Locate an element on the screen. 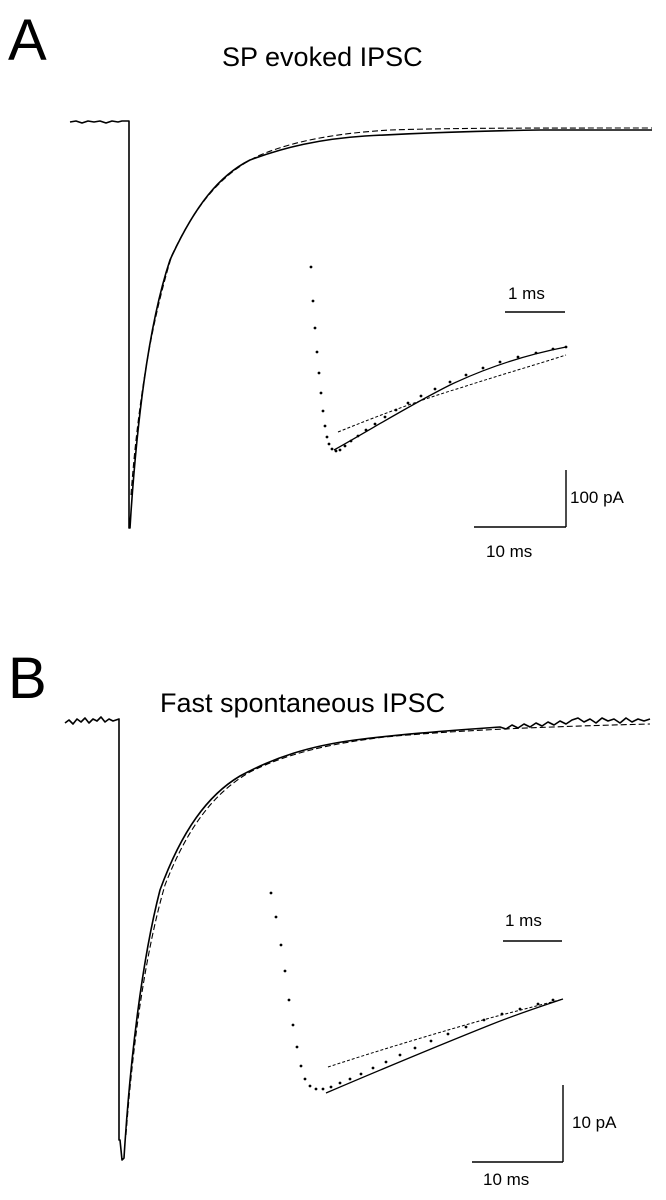  panel-b-inset is located at coordinates (416, 992).